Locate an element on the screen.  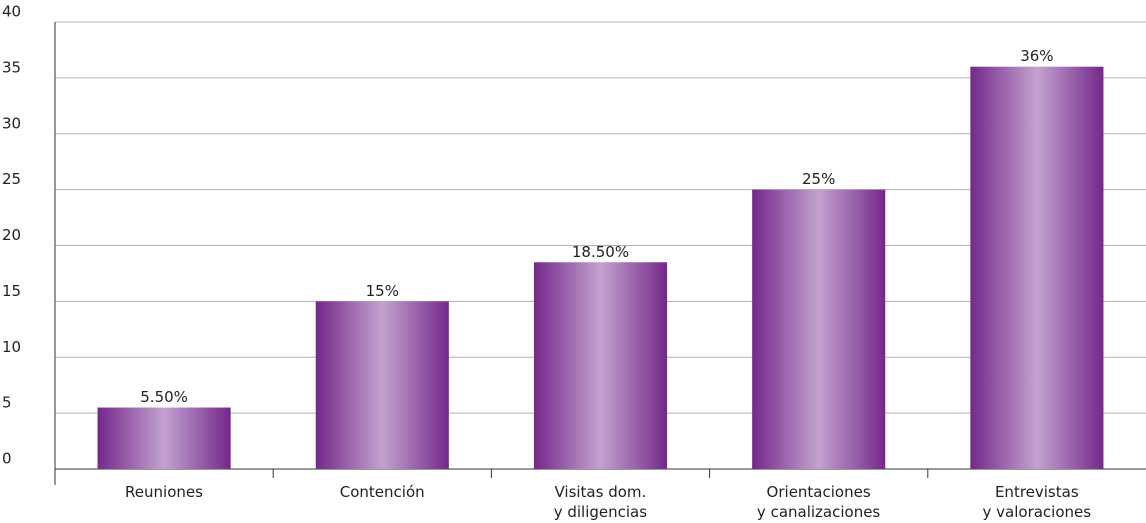
y-tick-label: 25 is located at coordinates (11, 179).